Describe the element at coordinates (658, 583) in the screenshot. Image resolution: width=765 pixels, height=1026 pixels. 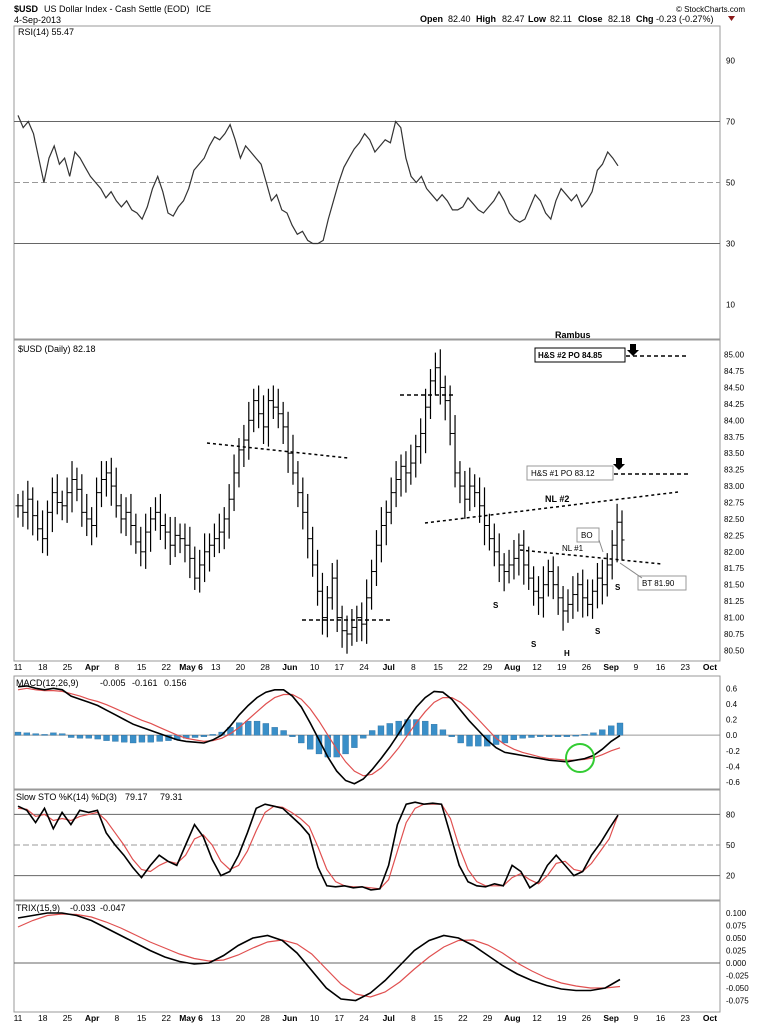
I see `bt-label: BT 81.90` at that location.